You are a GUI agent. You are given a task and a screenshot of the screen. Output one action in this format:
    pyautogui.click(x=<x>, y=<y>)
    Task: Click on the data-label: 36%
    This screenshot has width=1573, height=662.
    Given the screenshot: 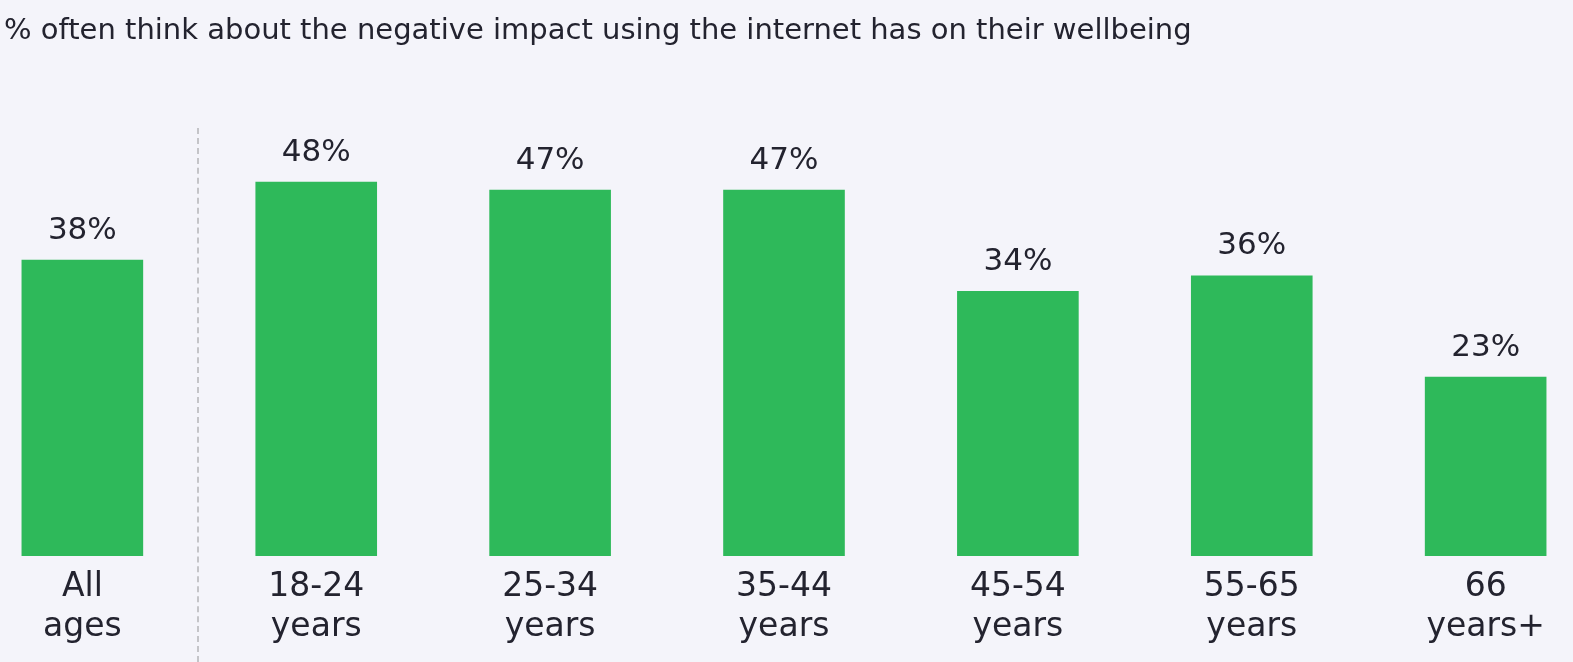 What is the action you would take?
    pyautogui.click(x=1252, y=243)
    